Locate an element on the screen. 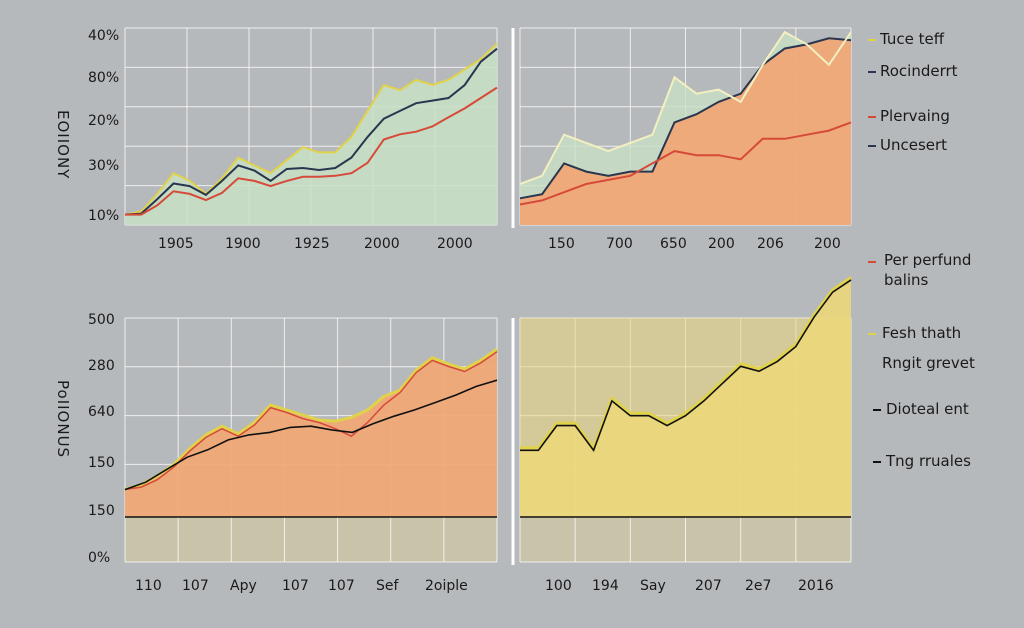 This screenshot has width=1024, height=628. x-tick-label: 207 is located at coordinates (708, 586).